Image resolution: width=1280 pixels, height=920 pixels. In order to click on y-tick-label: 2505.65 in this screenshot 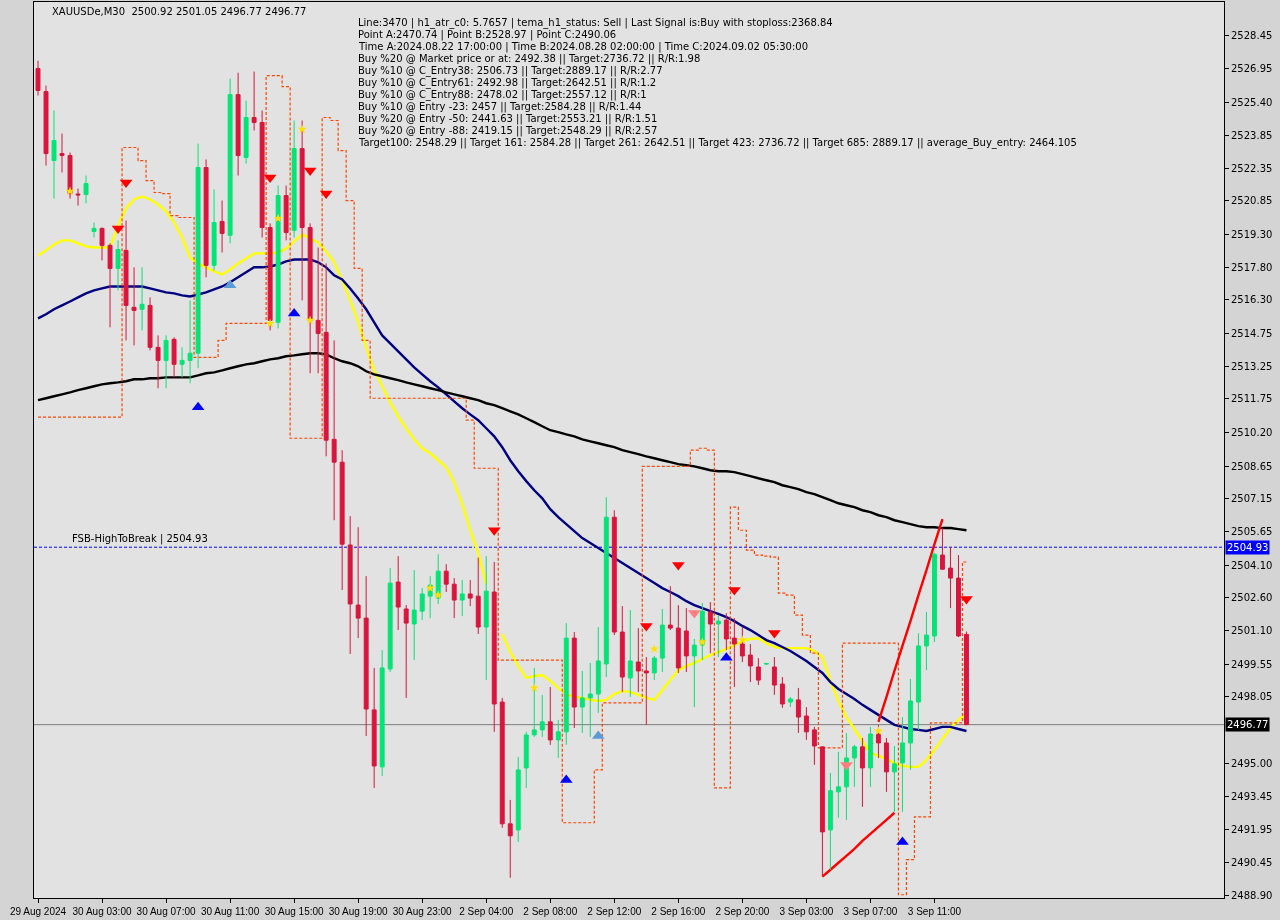, I will do `click(1252, 532)`.